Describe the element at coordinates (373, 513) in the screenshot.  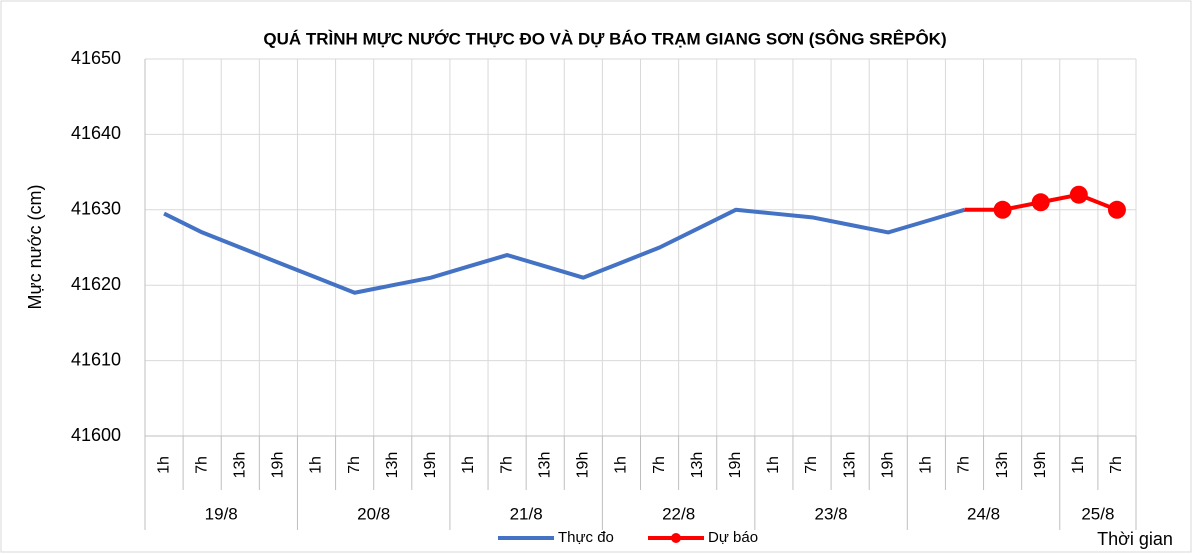
I see `x-group-label: 20/8` at that location.